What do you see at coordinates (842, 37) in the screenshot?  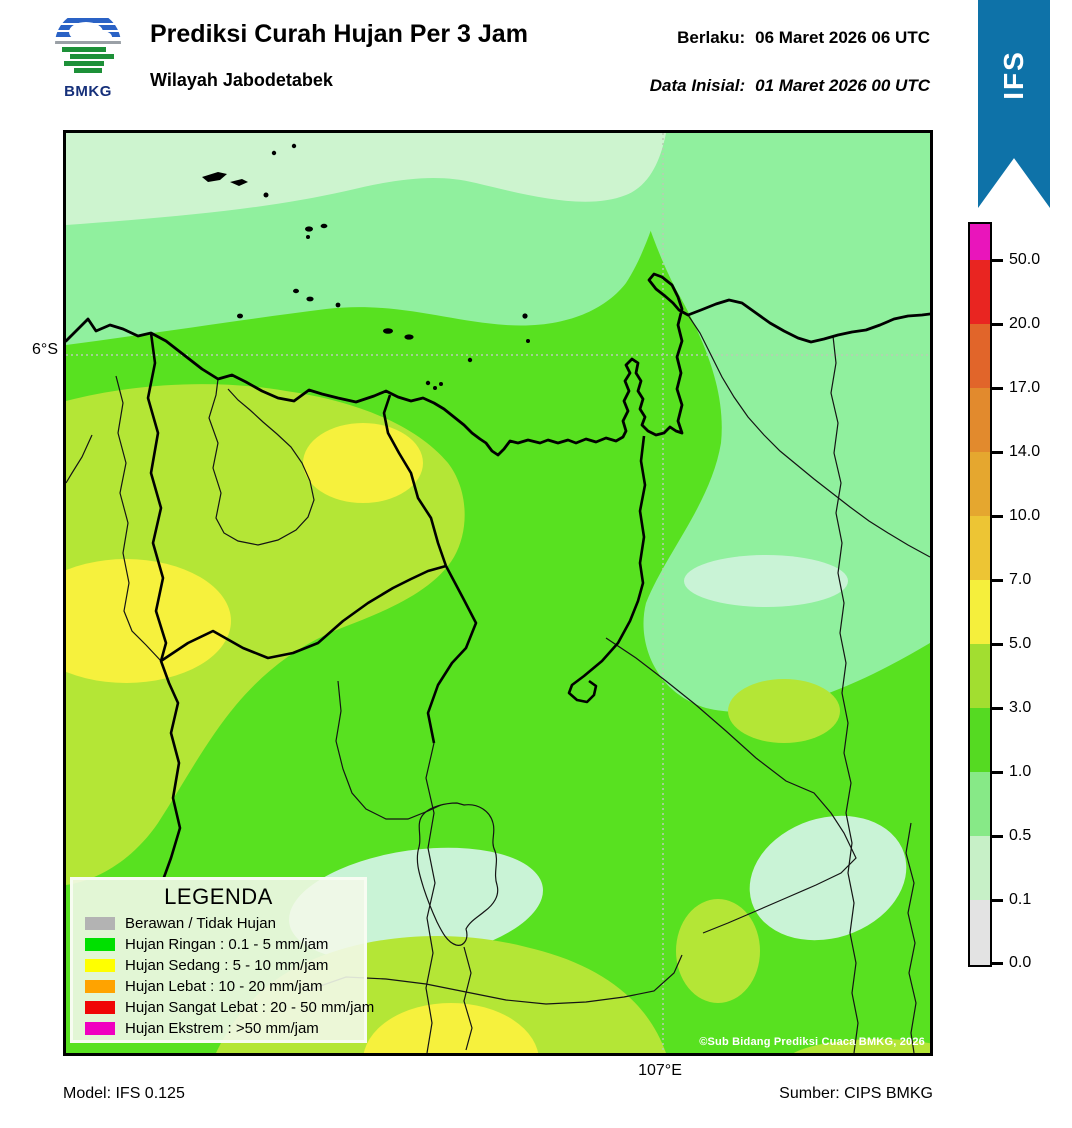 I see `valid-time-value: 06 Maret 2026 06 UTC` at bounding box center [842, 37].